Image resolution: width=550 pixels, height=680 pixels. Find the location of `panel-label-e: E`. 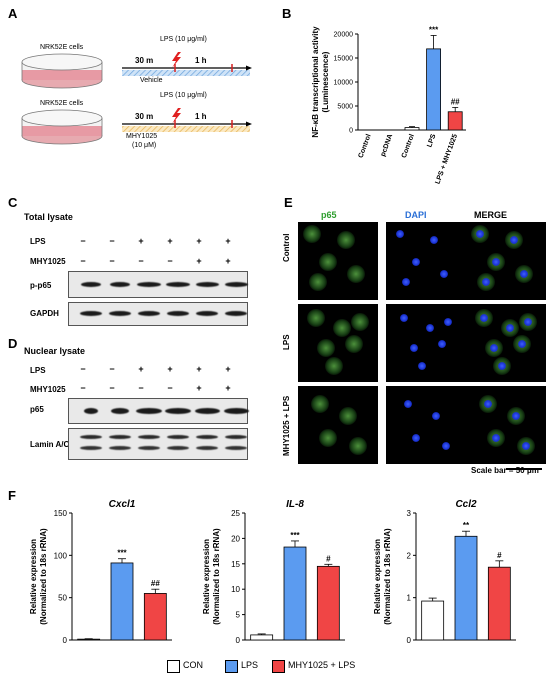

panel-label-e: E is located at coordinates (288, 202).